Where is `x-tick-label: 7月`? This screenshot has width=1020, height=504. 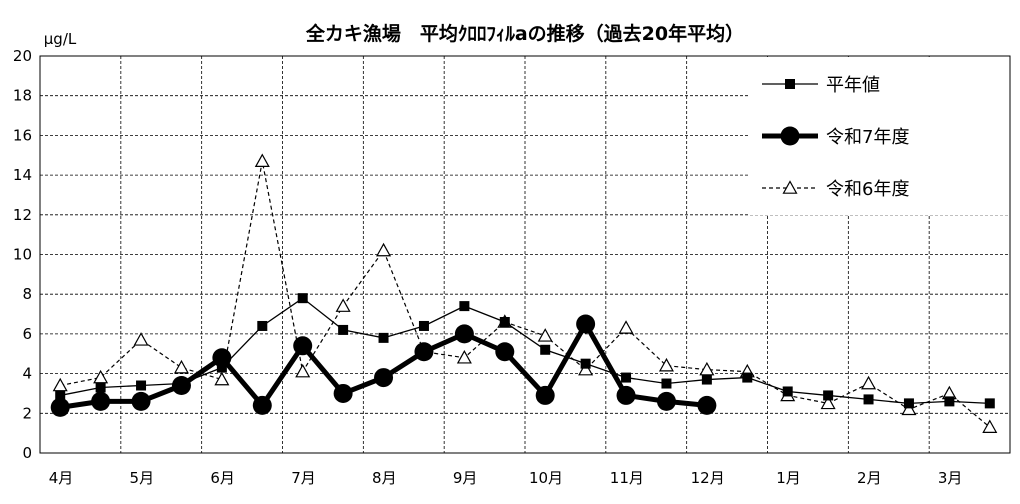 x-tick-label: 7月 is located at coordinates (303, 478).